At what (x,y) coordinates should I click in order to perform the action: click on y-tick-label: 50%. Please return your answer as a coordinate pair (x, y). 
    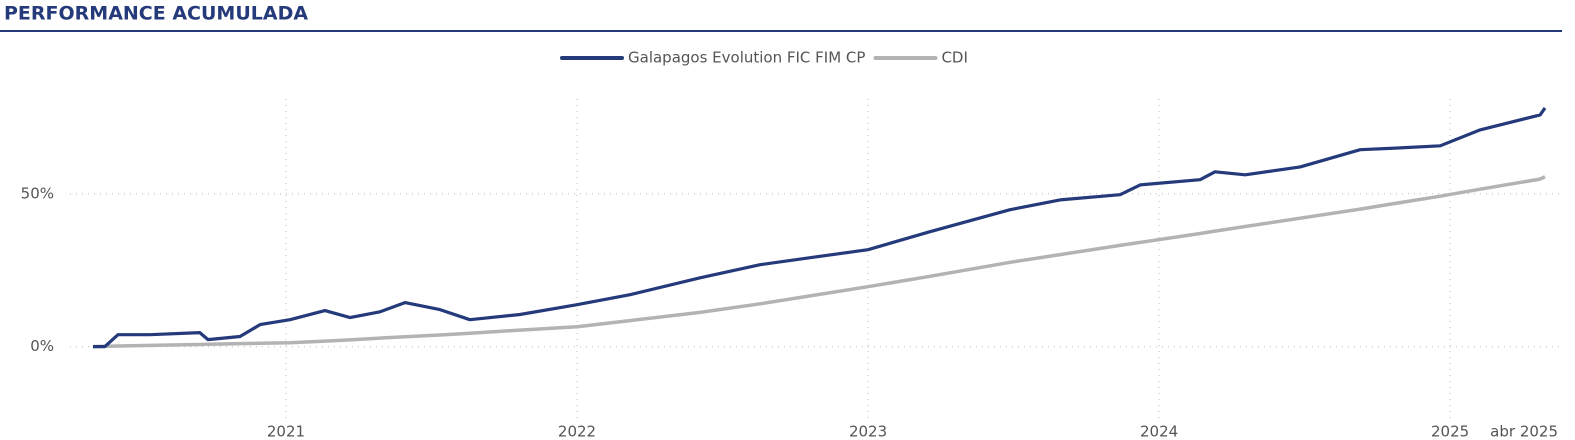
    Looking at the image, I should click on (37, 193).